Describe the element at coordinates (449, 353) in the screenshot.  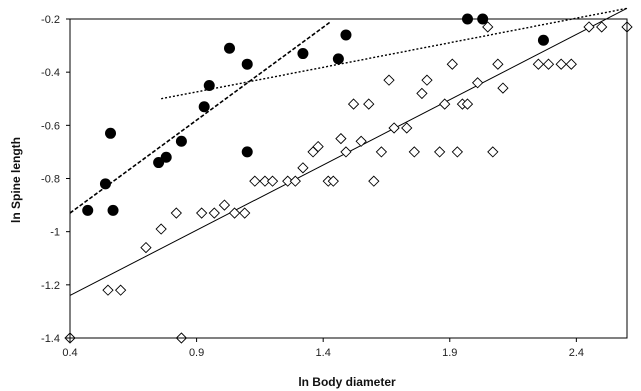
I see `x-tick-label: 1.9` at that location.